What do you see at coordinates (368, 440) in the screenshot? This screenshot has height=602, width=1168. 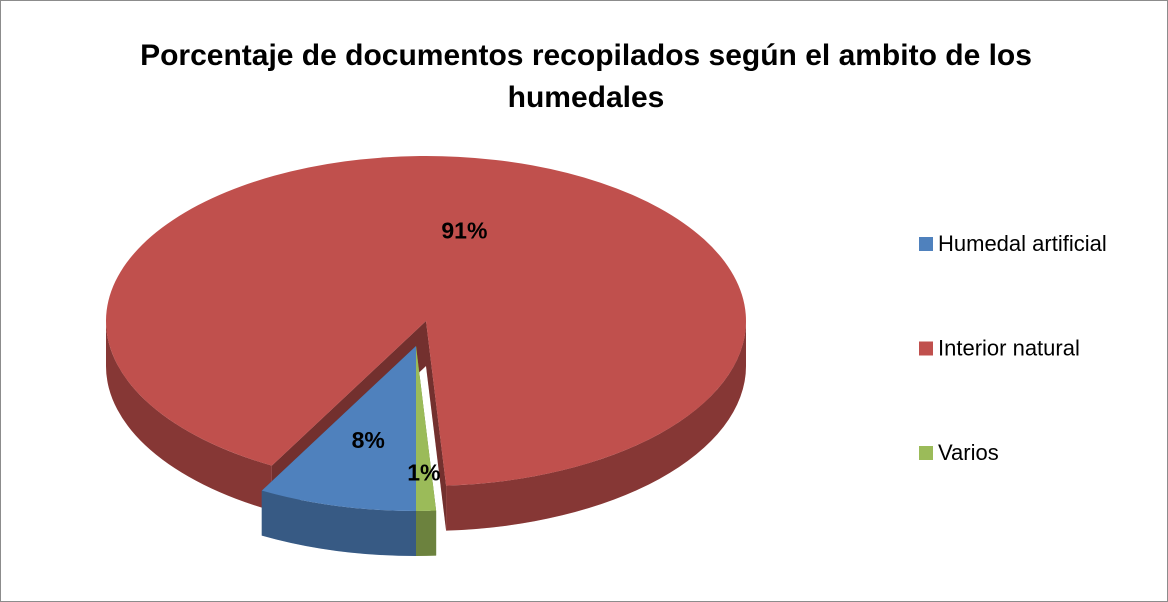 I see `data-label: 8%` at bounding box center [368, 440].